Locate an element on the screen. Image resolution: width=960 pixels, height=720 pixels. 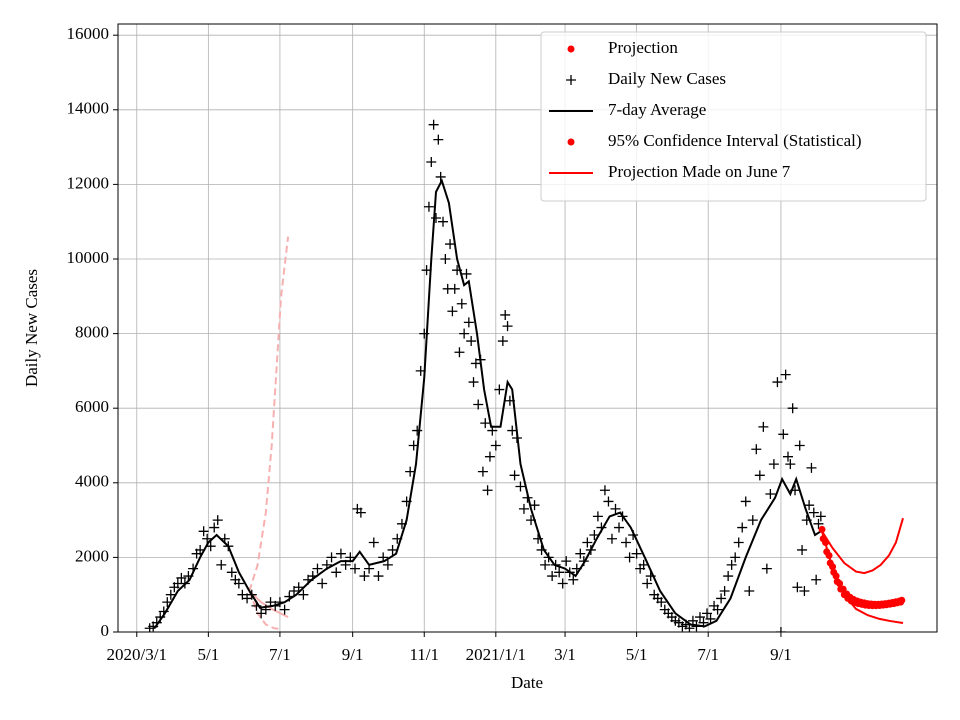
y-tick-label: 14000 is located at coordinates (88, 108).